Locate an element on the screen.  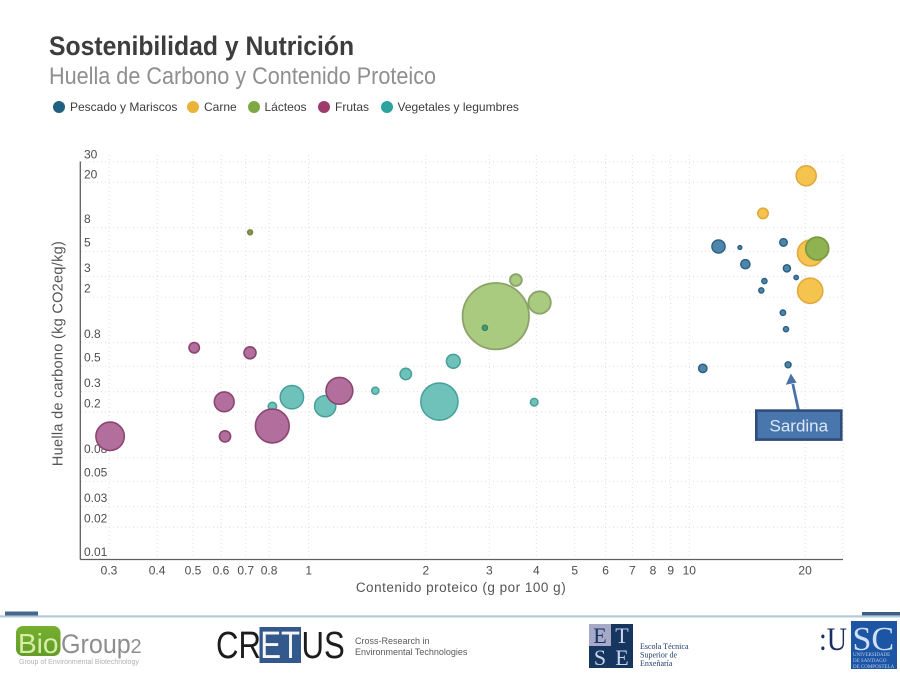
svg-text: 9 is located at coordinates (670, 571).